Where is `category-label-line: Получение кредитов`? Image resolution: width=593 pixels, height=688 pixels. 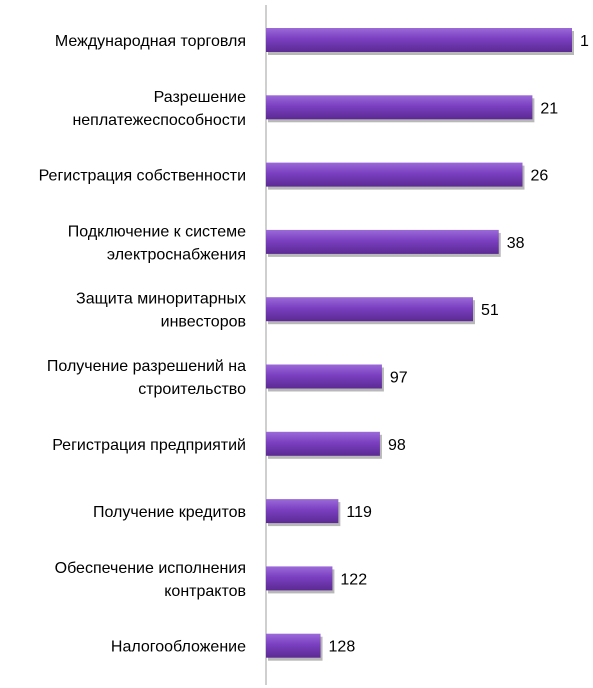 category-label-line: Получение кредитов is located at coordinates (169, 512).